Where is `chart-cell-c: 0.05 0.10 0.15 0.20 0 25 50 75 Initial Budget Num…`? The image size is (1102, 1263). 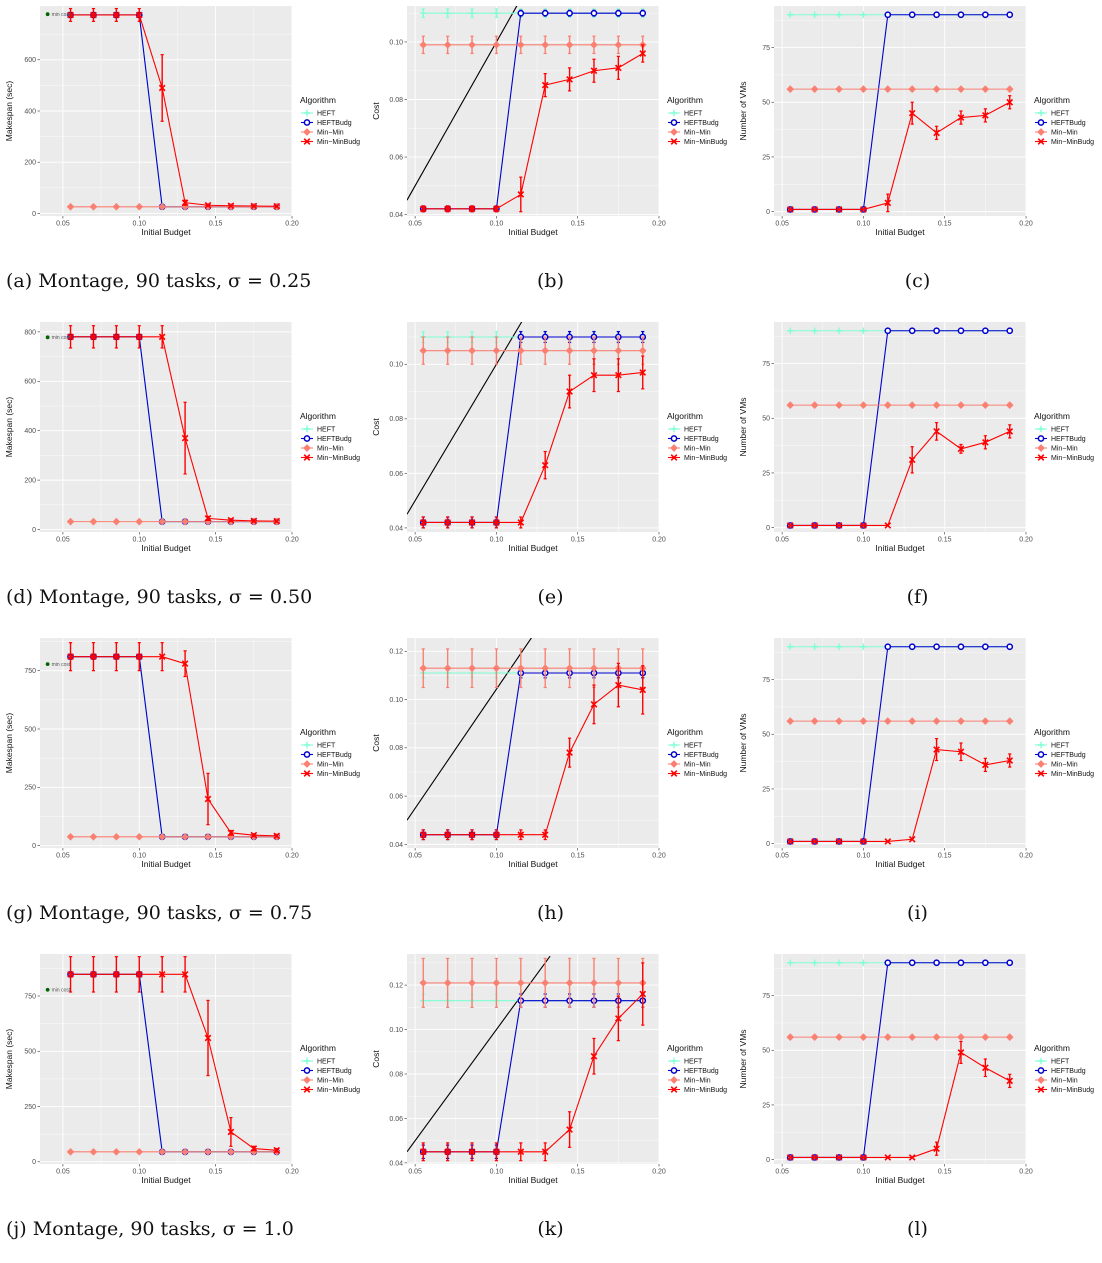
chart-cell-c: 0.05 0.10 0.15 0.20 0 25 50 75 Initial Budget Num… is located at coordinates (917, 157).